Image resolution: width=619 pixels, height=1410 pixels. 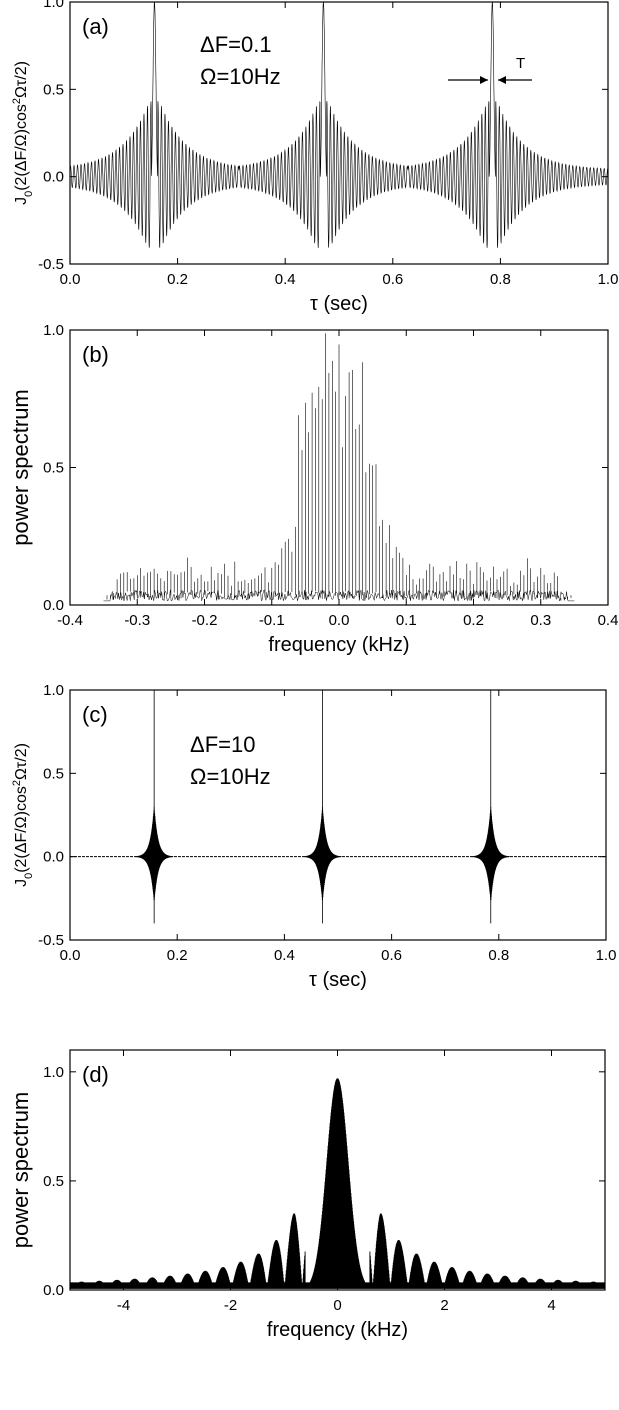 What do you see at coordinates (95, 26) in the screenshot?
I see `panel-label: (a)` at bounding box center [95, 26].